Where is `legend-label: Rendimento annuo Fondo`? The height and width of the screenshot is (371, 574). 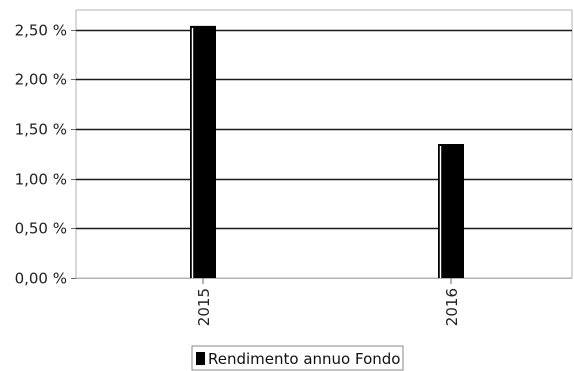
legend-label: Rendimento annuo Fondo is located at coordinates (304, 359).